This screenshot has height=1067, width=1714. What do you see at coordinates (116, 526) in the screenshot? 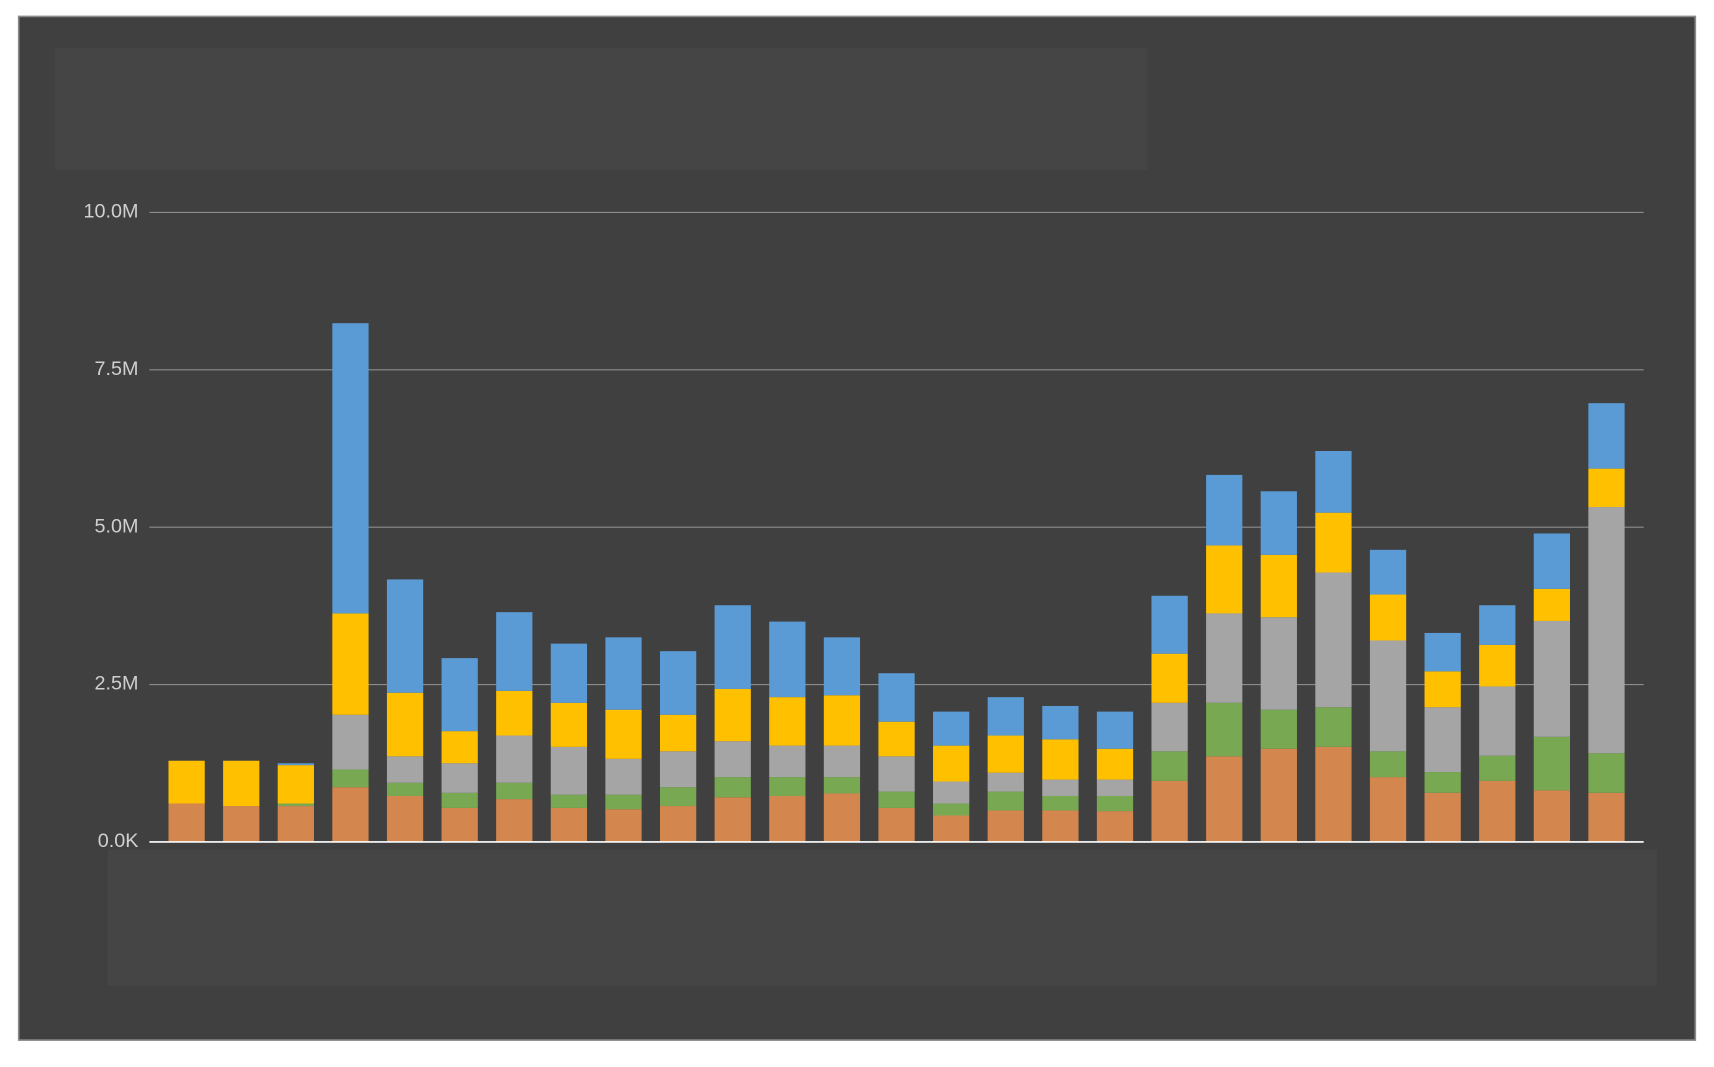
I see `y-tick-label: 5.0M` at bounding box center [116, 526].